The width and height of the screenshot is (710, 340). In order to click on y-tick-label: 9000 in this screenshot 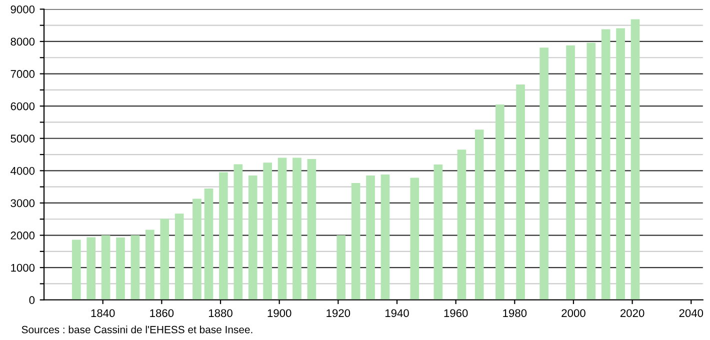, I will do `click(22, 9)`.